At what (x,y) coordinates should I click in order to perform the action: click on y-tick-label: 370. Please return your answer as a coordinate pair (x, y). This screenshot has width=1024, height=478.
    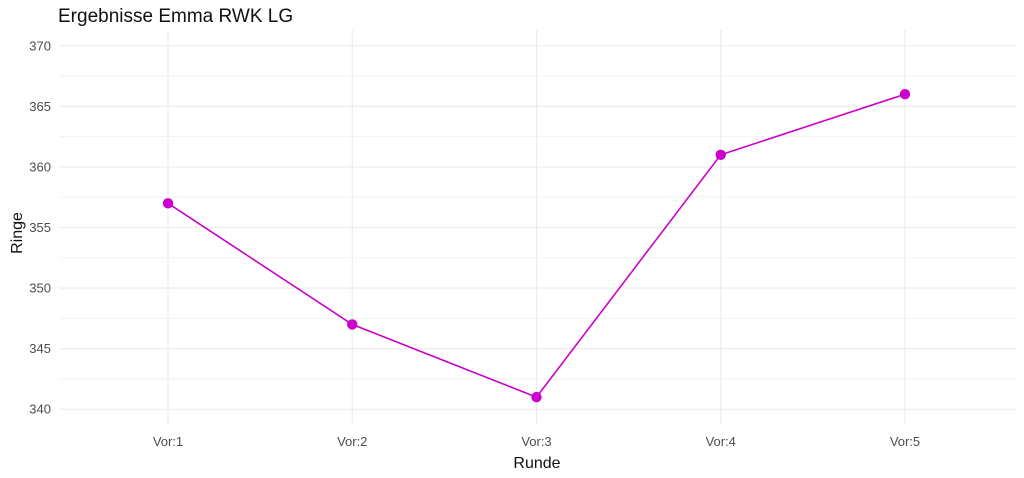
    Looking at the image, I should click on (40, 45).